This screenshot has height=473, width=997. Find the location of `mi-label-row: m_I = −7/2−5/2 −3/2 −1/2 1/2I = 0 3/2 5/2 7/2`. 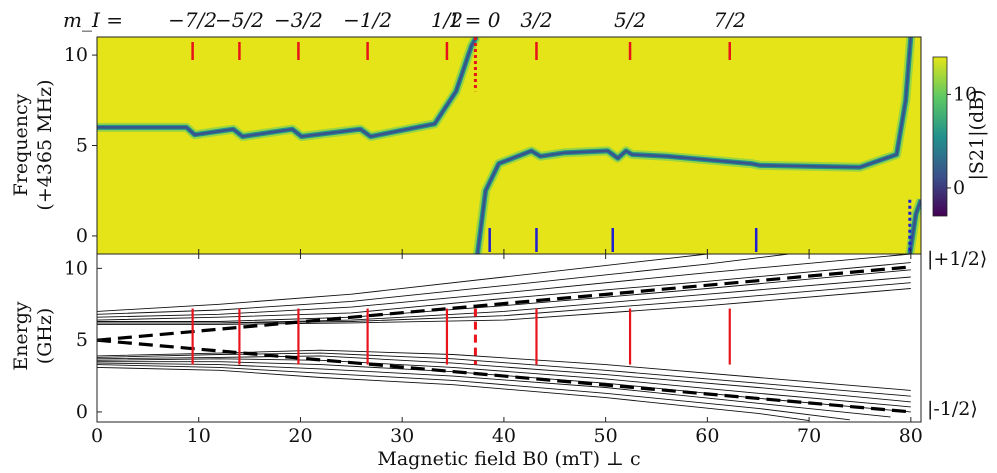

mi-label-row: m_I = −7/2−5/2 −3/2 −1/2 1/2I = 0 3/2 5/2 7/2 is located at coordinates (404, 20).